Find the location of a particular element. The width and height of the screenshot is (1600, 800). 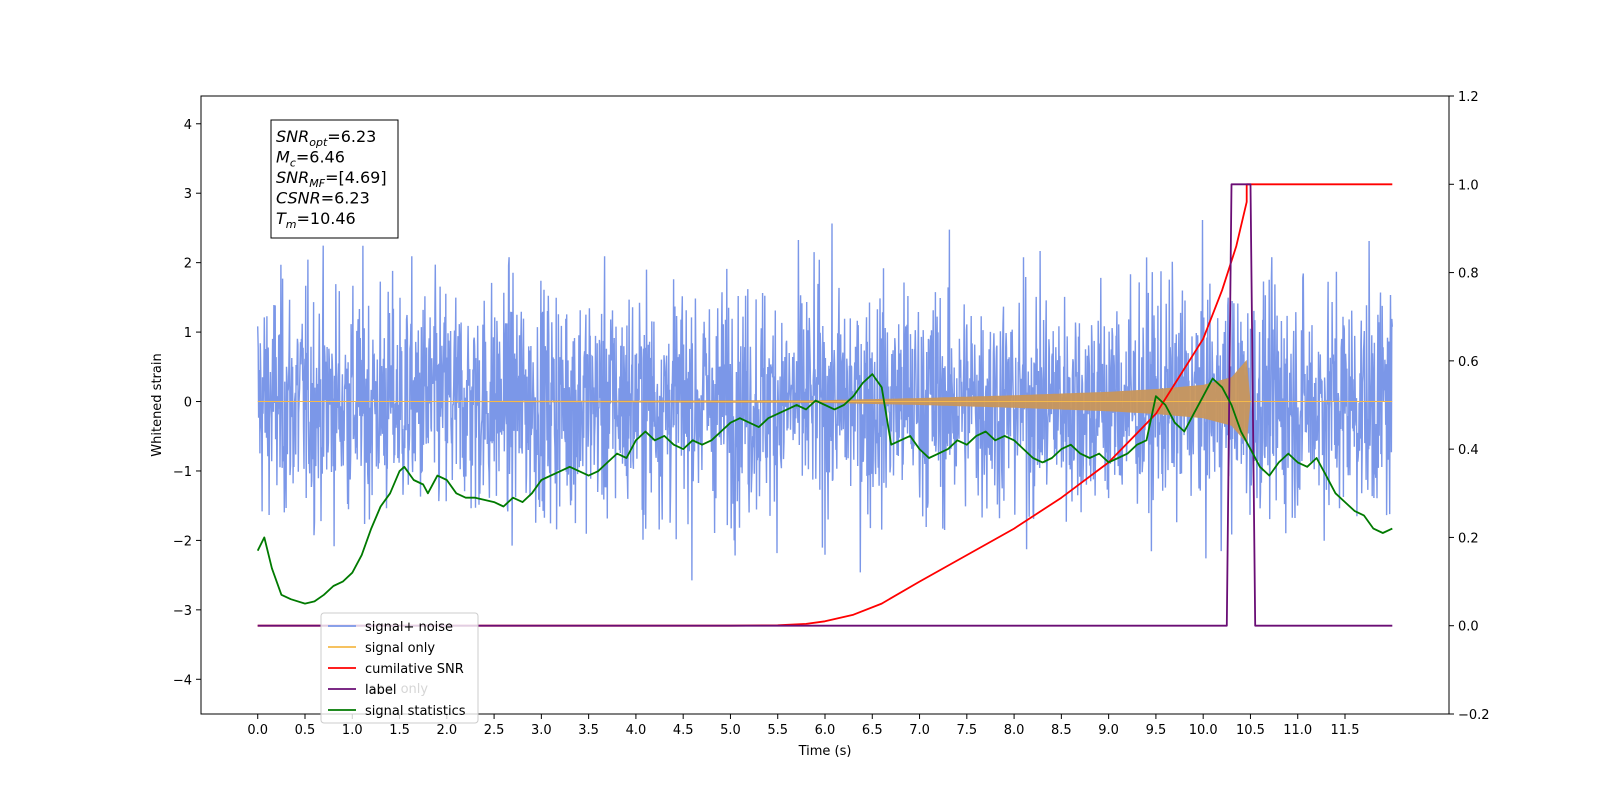

x-tick-label: 3.0 is located at coordinates (541, 730).